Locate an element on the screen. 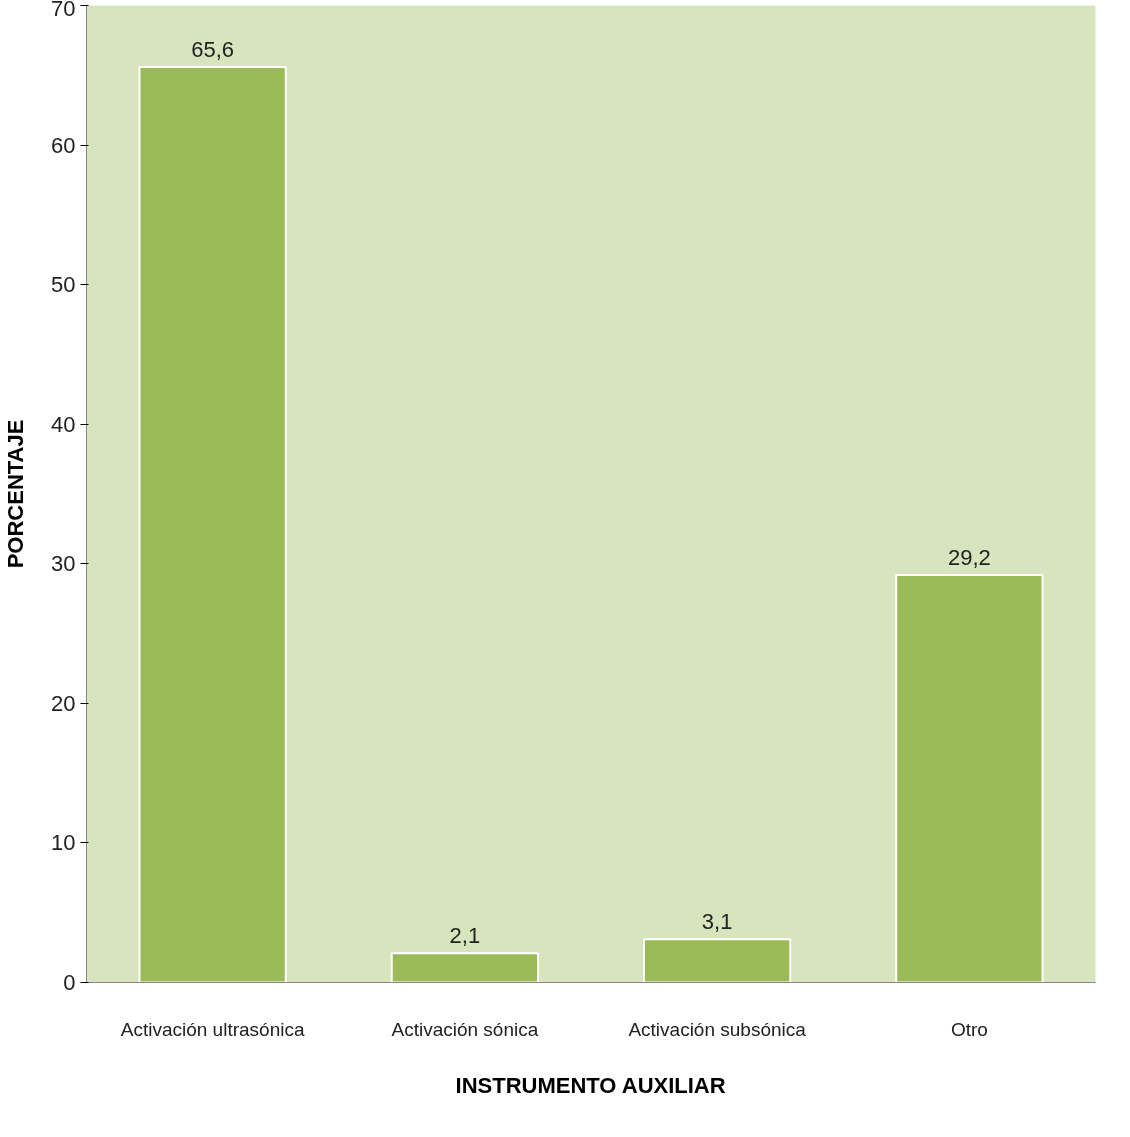  y-tick-label: 20 is located at coordinates (63, 703).